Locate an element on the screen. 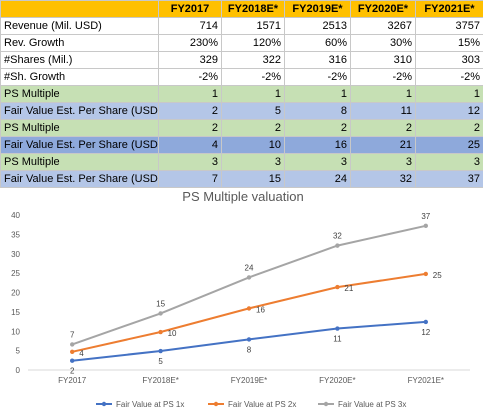  table-cell: 21 is located at coordinates (383, 145).